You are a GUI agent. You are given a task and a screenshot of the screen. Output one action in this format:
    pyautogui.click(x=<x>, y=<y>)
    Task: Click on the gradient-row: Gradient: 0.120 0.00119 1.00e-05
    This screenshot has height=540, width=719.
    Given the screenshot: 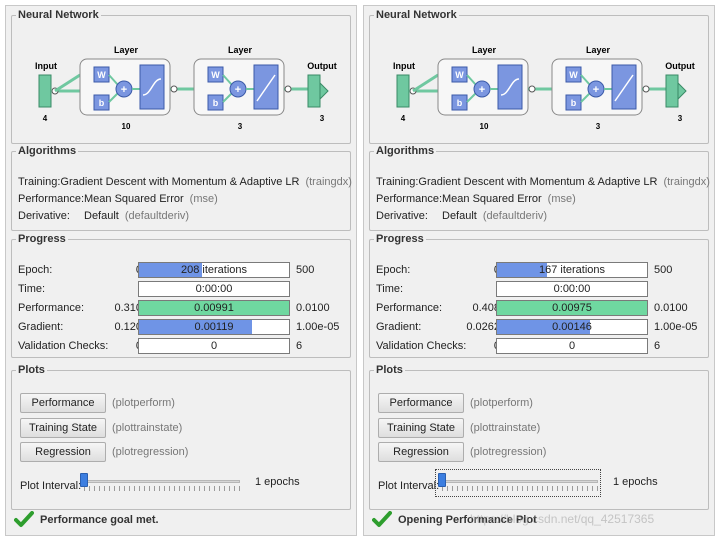 What is the action you would take?
    pyautogui.click(x=179, y=327)
    